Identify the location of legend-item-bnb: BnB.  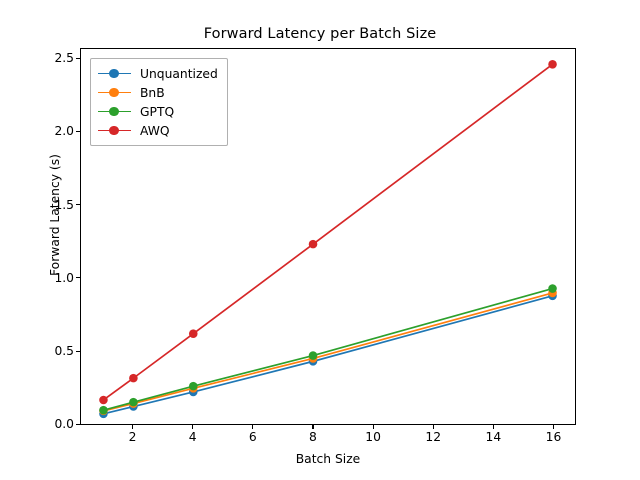
(158, 92).